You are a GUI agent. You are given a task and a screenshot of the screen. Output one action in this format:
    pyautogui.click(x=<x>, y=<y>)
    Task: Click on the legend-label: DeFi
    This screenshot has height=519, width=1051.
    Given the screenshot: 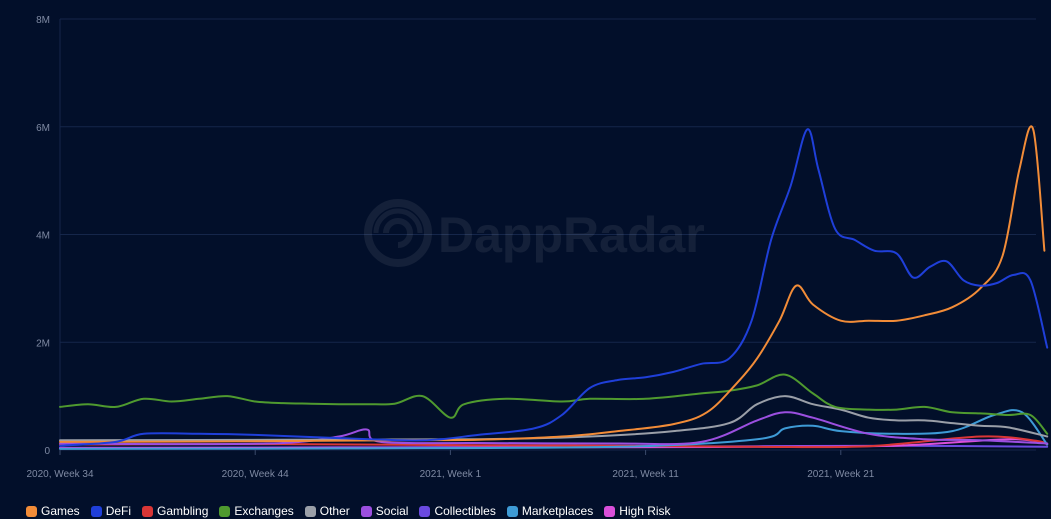 What is the action you would take?
    pyautogui.click(x=118, y=511)
    